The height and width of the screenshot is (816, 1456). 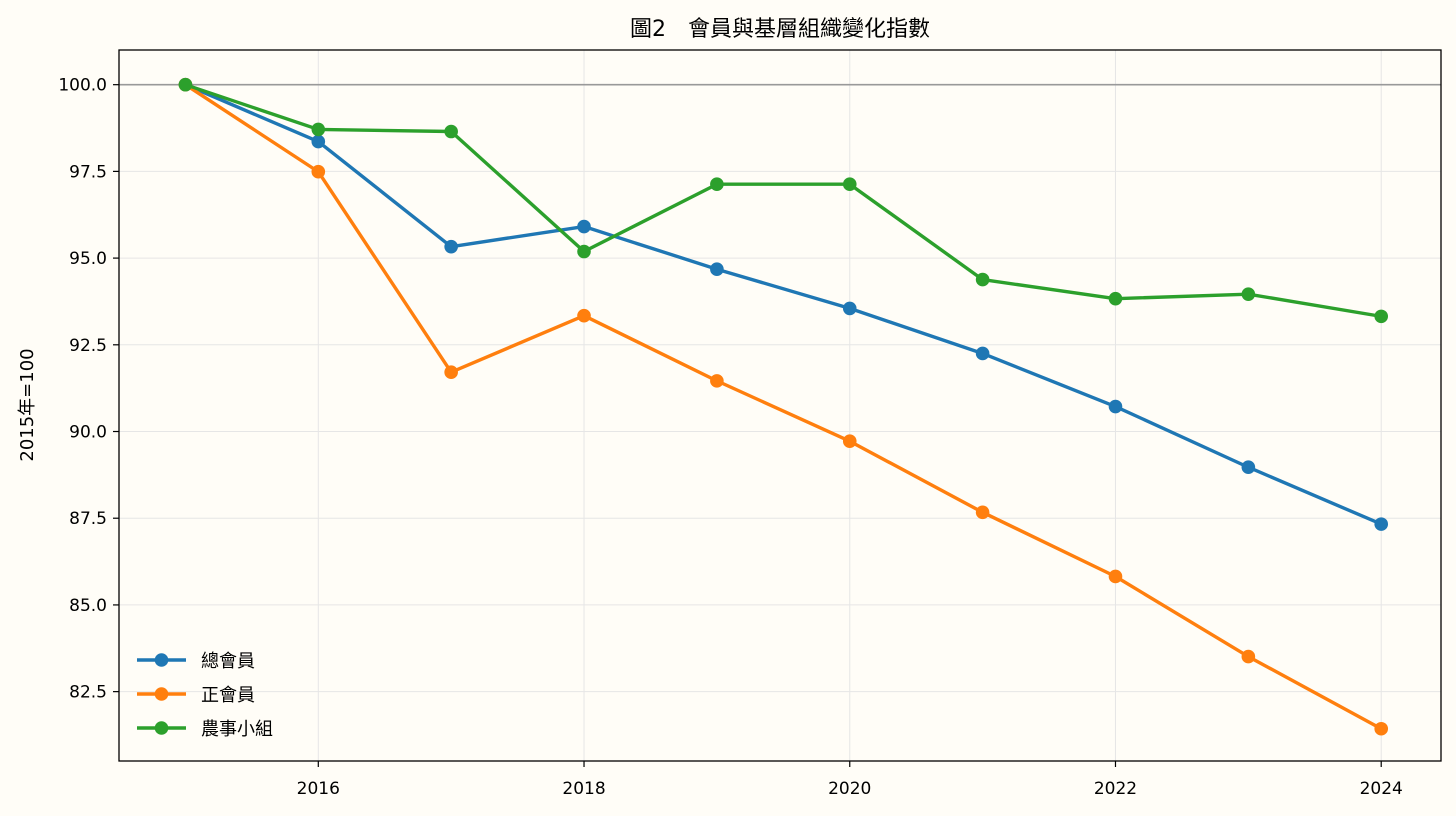 I want to click on x-tick-label: 2020, so click(x=849, y=789).